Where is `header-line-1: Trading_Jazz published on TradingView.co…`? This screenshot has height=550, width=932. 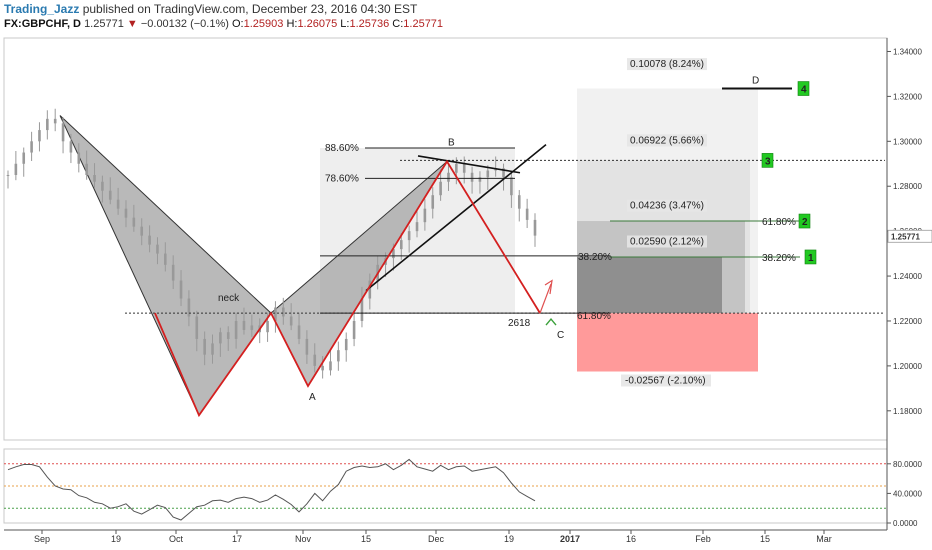 header-line-1: Trading_Jazz published on TradingView.co… is located at coordinates (444, 9).